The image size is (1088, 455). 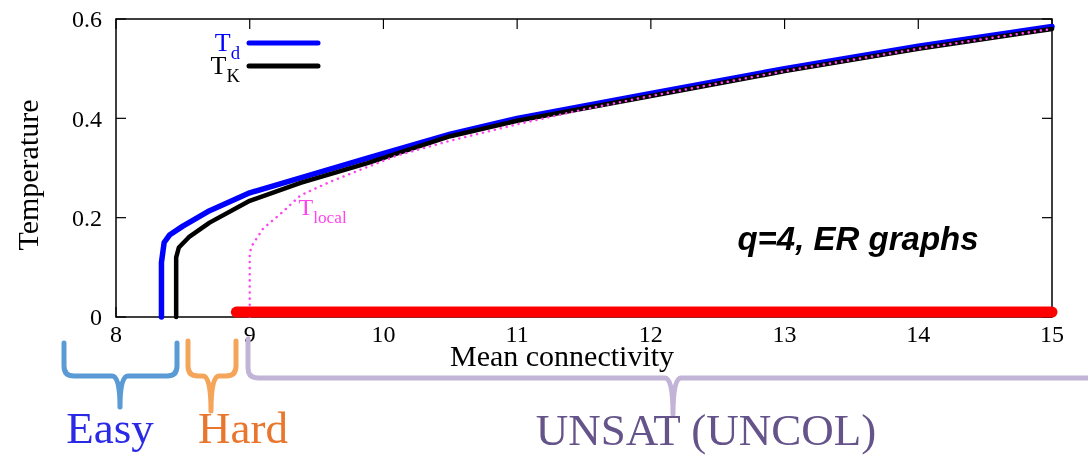 I want to click on text: Hard, so click(x=243, y=428).